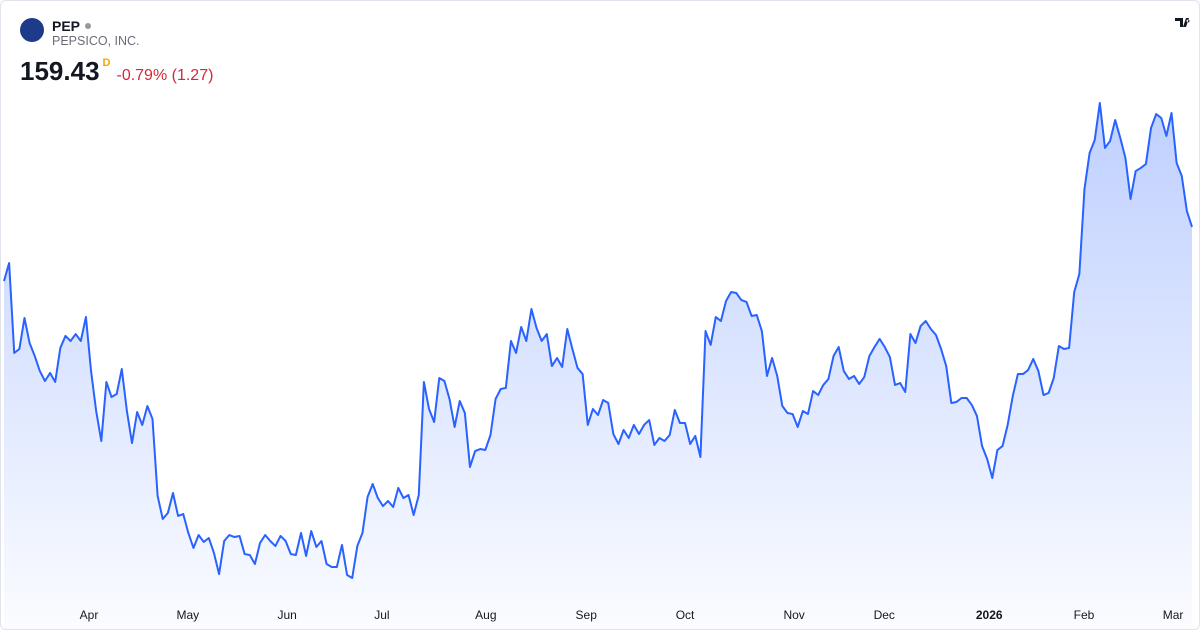 The width and height of the screenshot is (1200, 630). Describe the element at coordinates (96, 41) in the screenshot. I see `company-name: PEPSICO, INC.` at that location.